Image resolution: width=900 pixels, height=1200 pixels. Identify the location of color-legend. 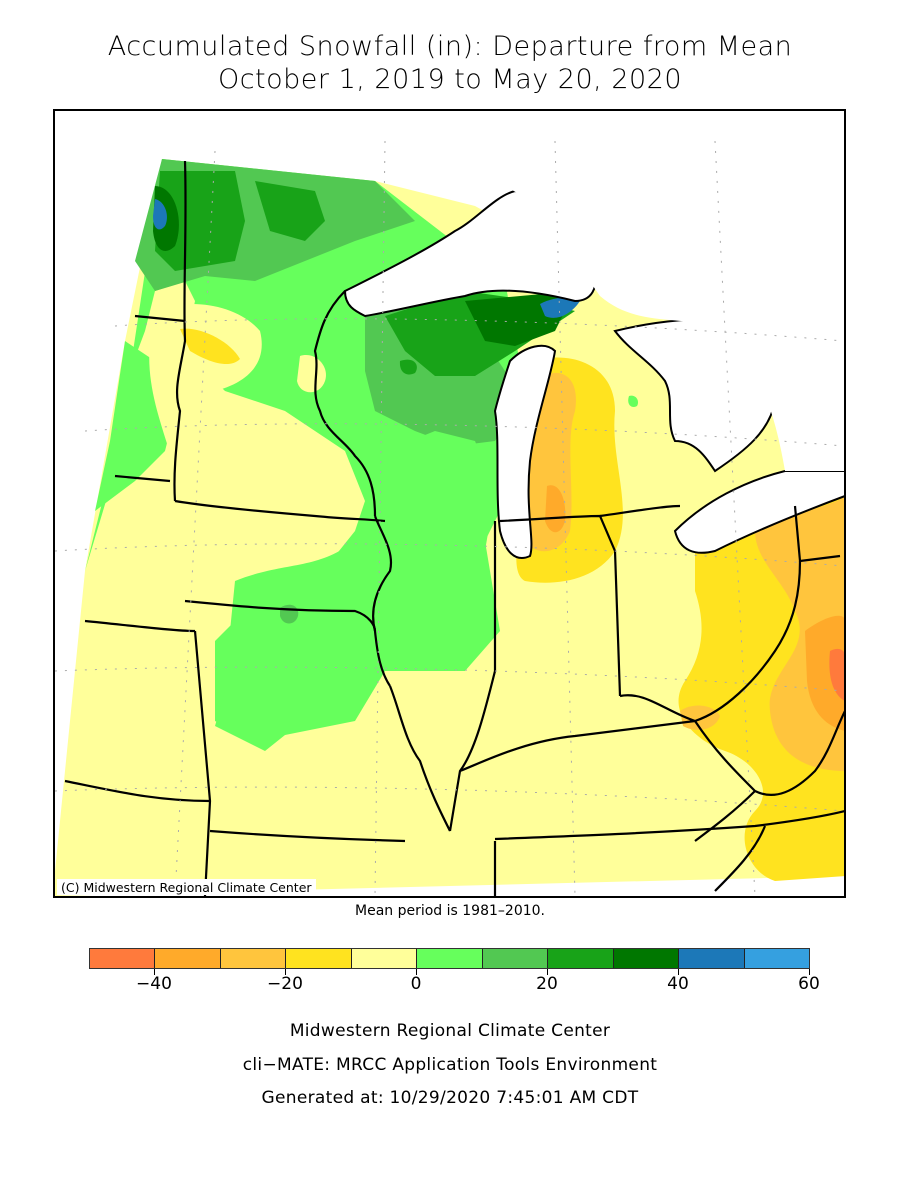
(449, 958).